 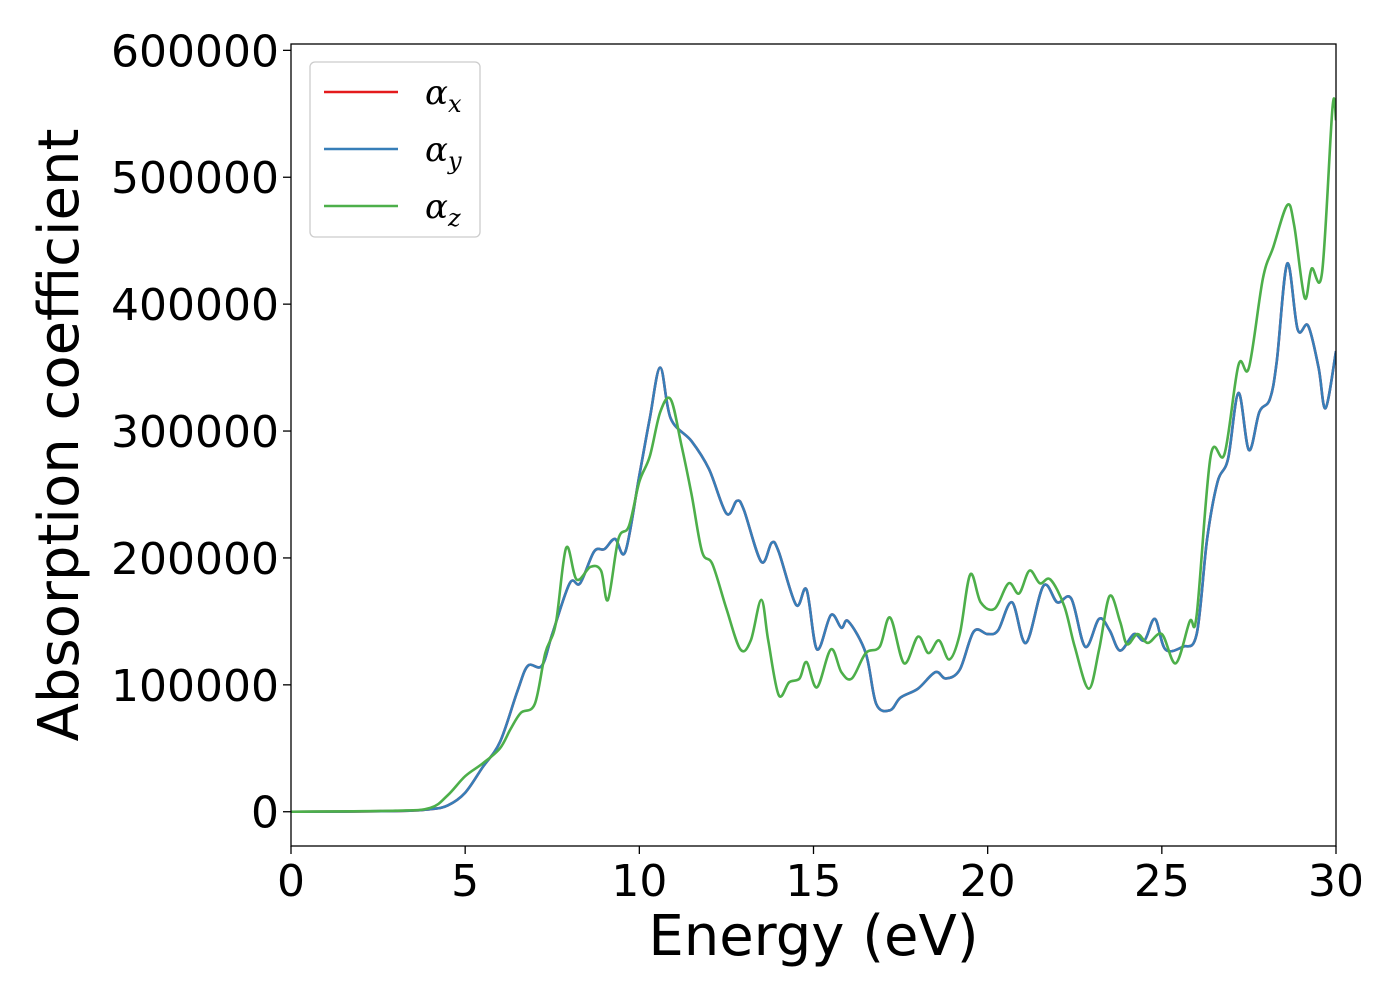 What do you see at coordinates (443, 209) in the screenshot?
I see `legend-label-alpha-z: αz` at bounding box center [443, 209].